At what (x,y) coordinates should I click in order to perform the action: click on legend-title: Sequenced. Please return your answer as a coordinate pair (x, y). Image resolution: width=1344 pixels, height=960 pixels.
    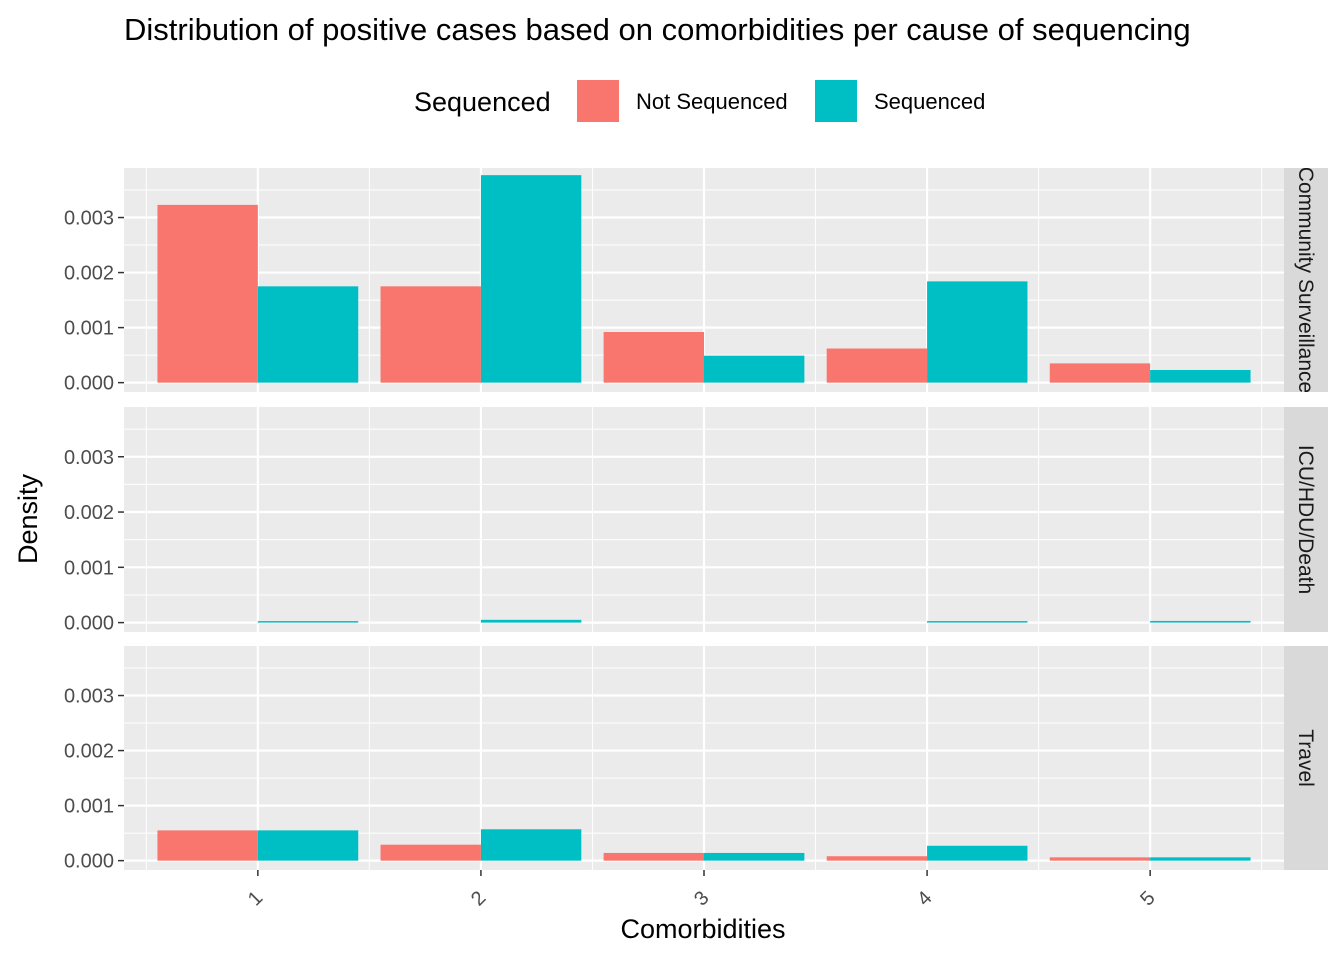
    Looking at the image, I should click on (482, 102).